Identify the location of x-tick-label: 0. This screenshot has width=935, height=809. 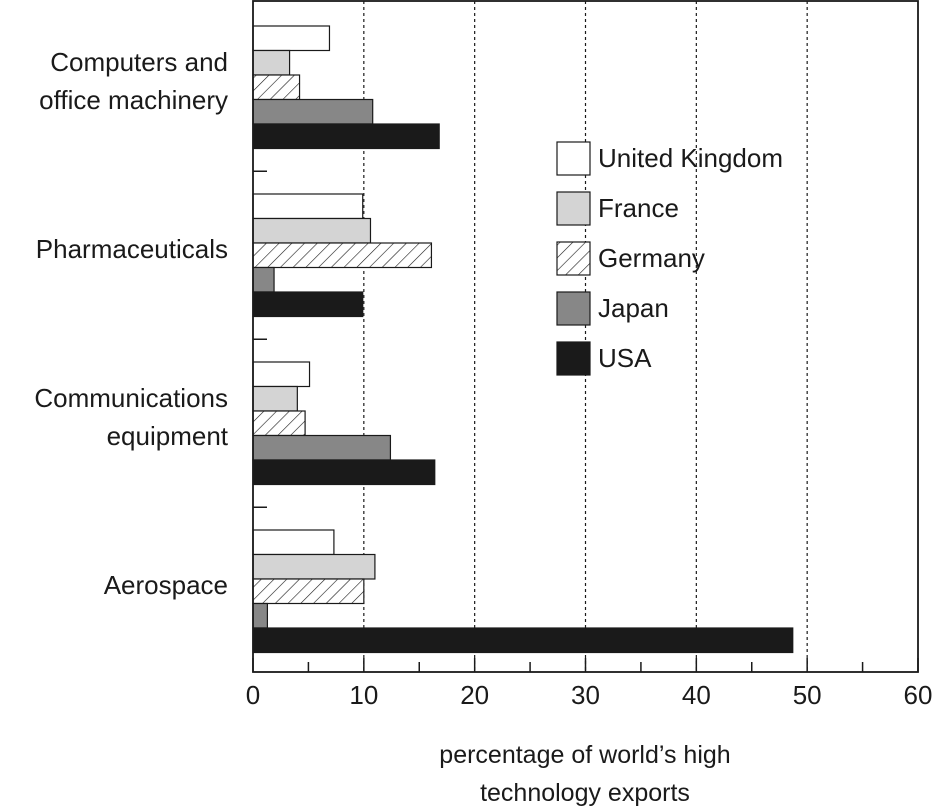
(253, 695).